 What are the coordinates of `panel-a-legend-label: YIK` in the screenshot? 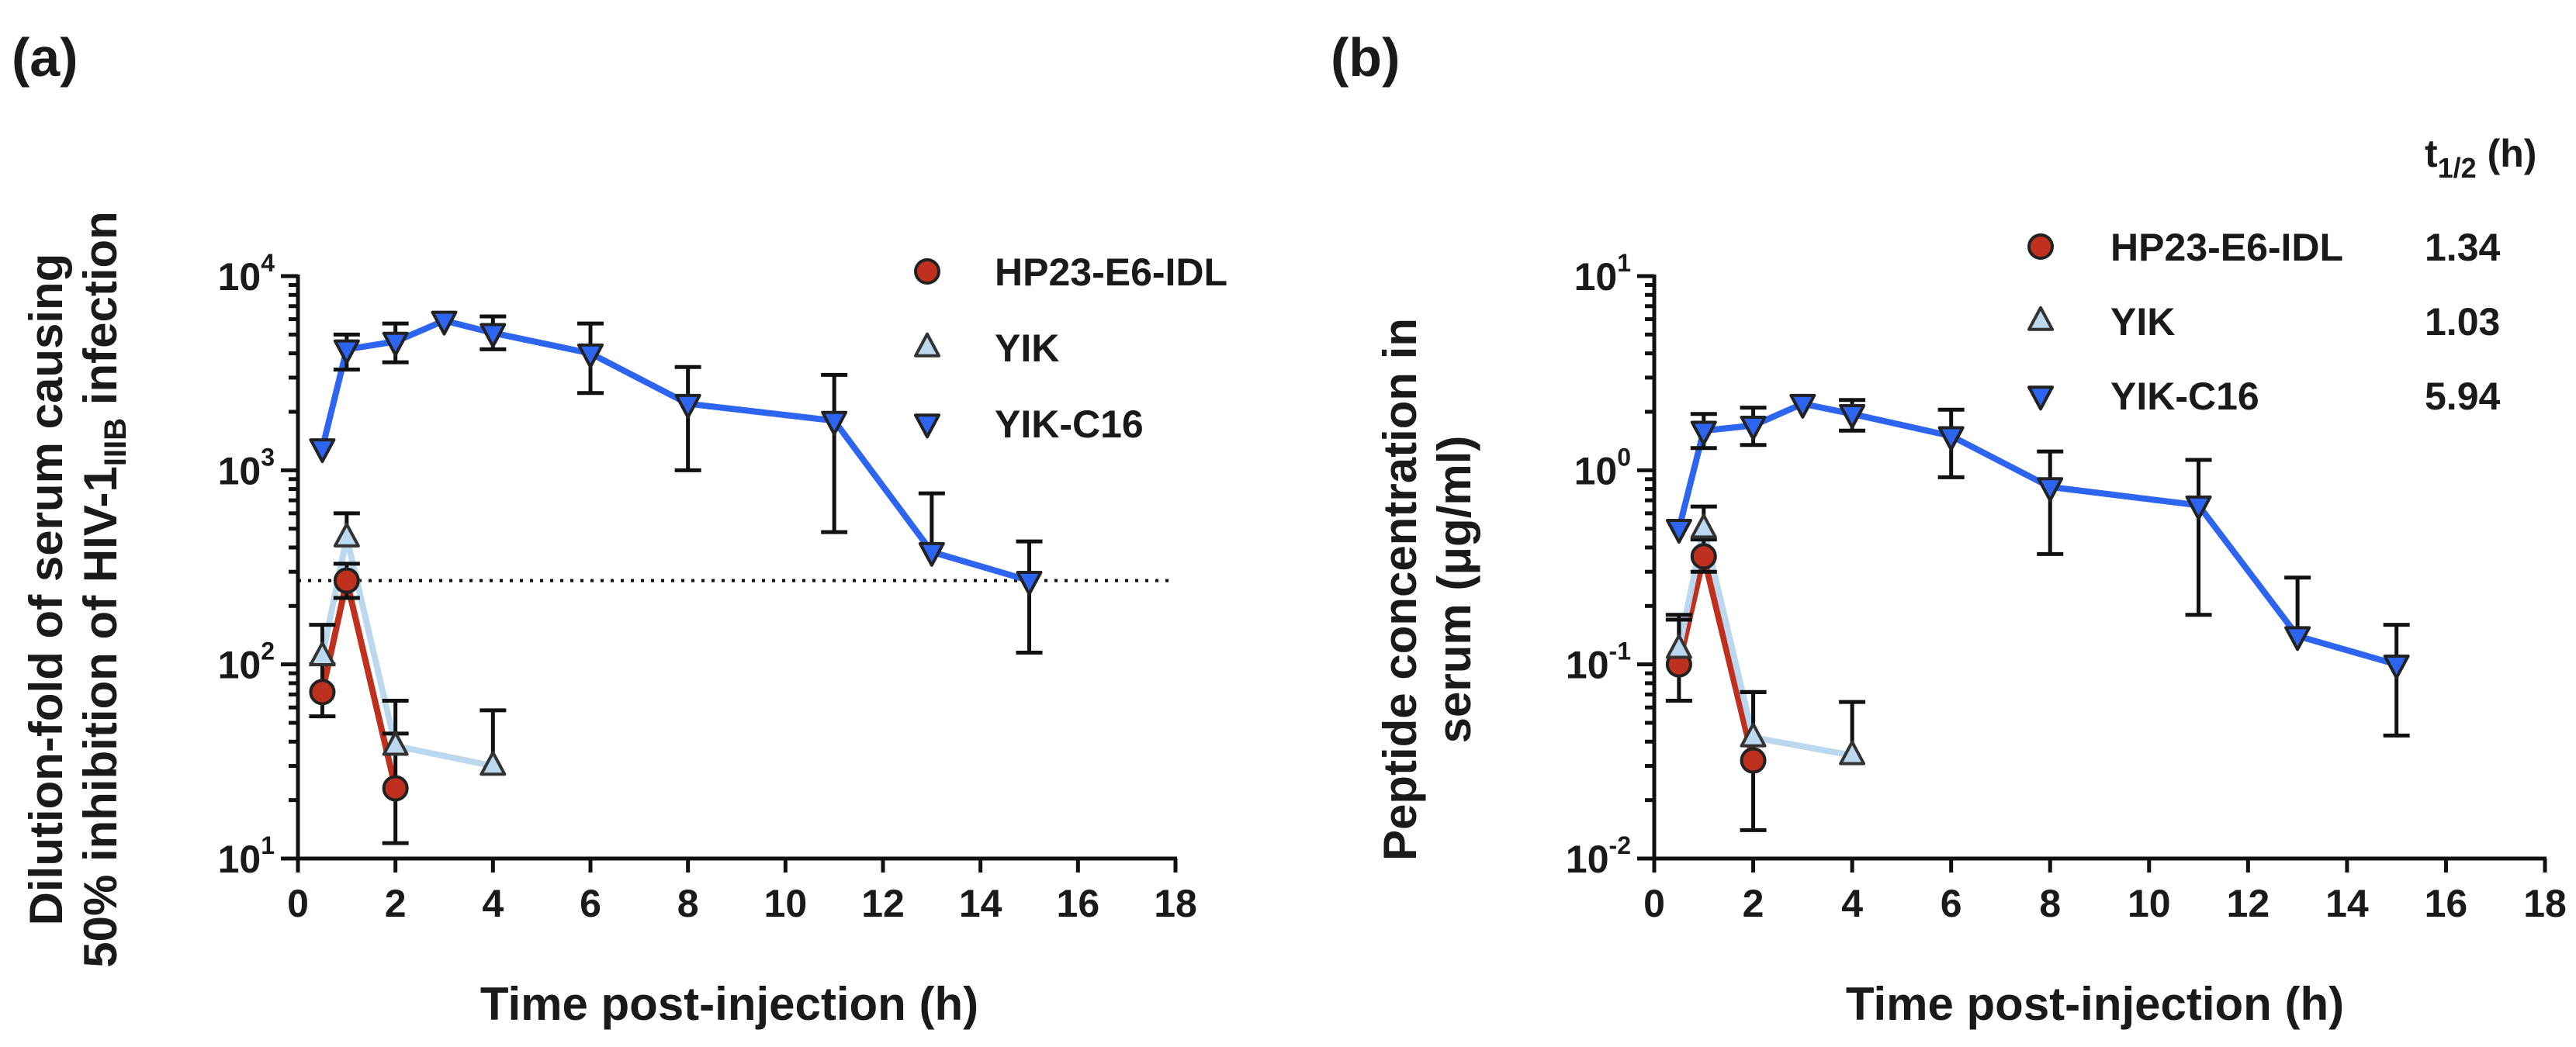 It's located at (1027, 349).